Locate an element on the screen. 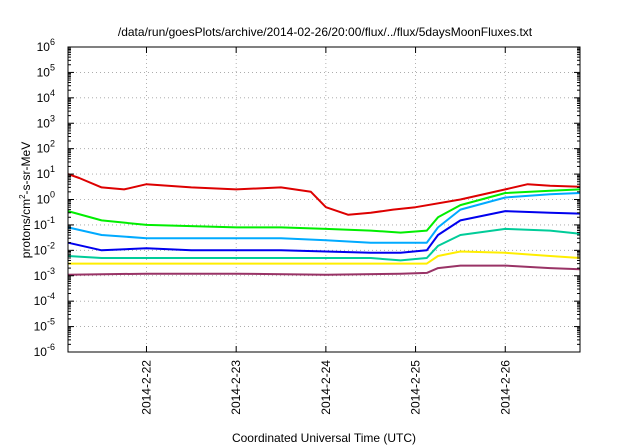 The width and height of the screenshot is (640, 448). y-tick-exponent: 1 is located at coordinates (52, 169).